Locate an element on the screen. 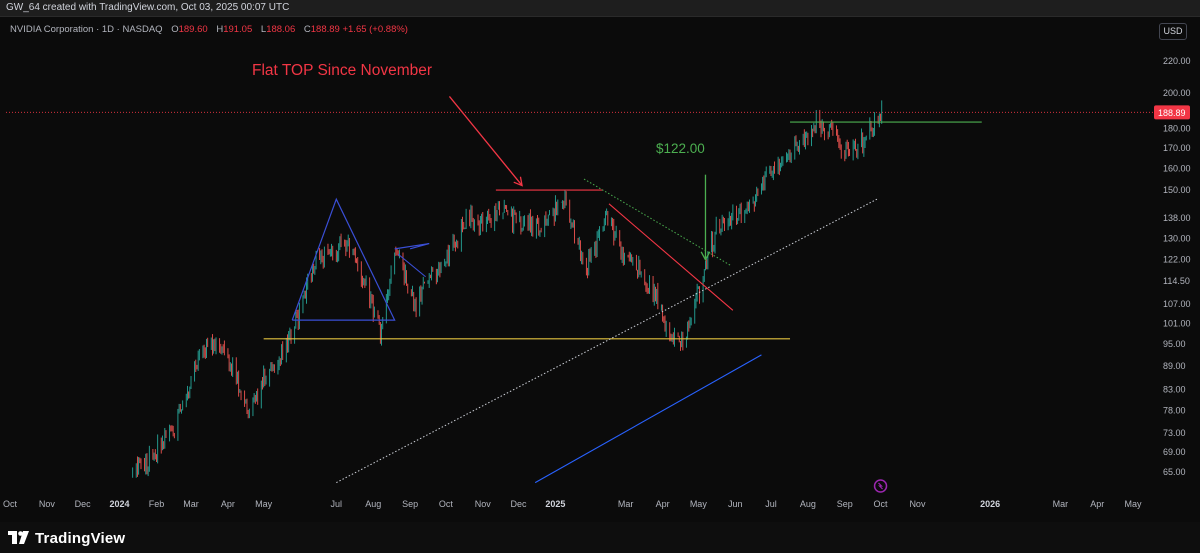 The image size is (1200, 553). price-axis-tick: 122.00 is located at coordinates (1177, 260).